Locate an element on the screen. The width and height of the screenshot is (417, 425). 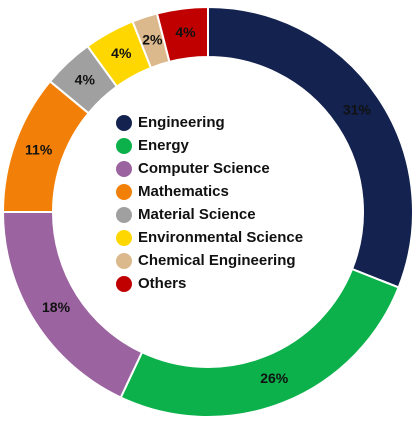
legend-label: Energy is located at coordinates (164, 145).